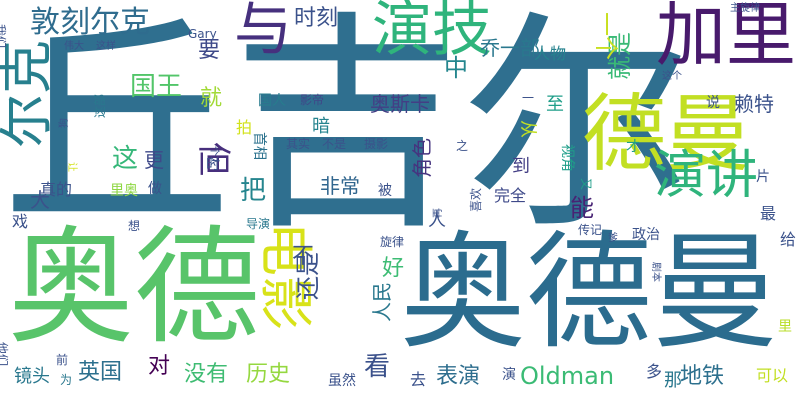 This screenshot has width=800, height=400. I want to click on word-history: 历史, so click(268, 374).